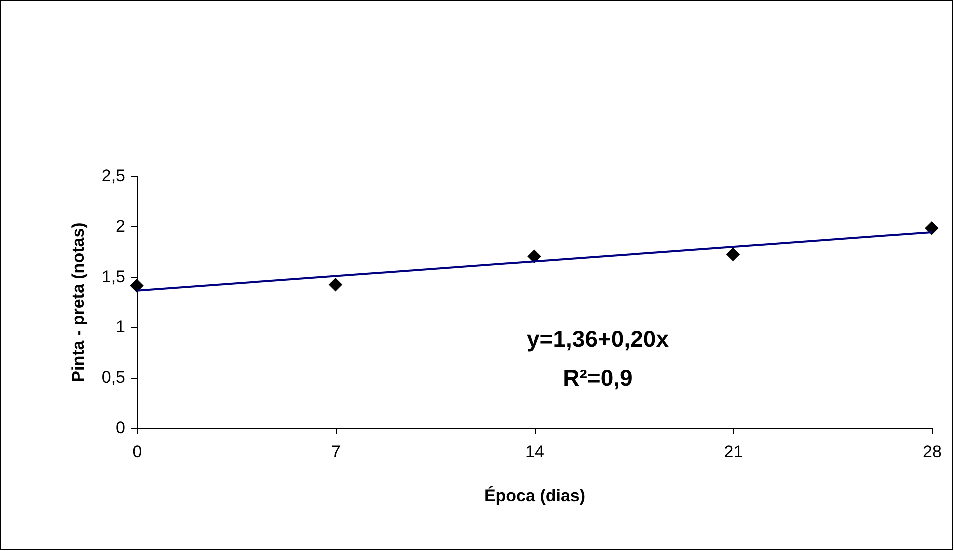 The width and height of the screenshot is (954, 551). What do you see at coordinates (598, 378) in the screenshot?
I see `annotation: R²=0,9` at bounding box center [598, 378].